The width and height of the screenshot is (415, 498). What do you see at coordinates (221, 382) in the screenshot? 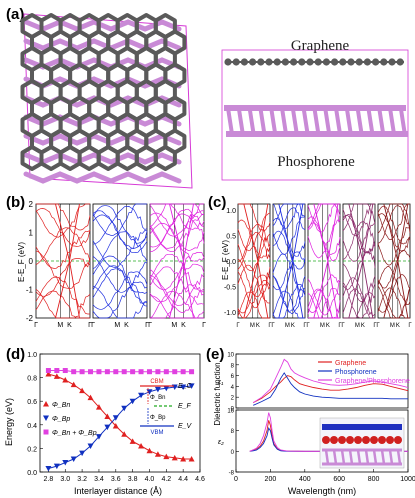
I see `e-sub-ylabel: ε₁` at bounding box center [221, 382].